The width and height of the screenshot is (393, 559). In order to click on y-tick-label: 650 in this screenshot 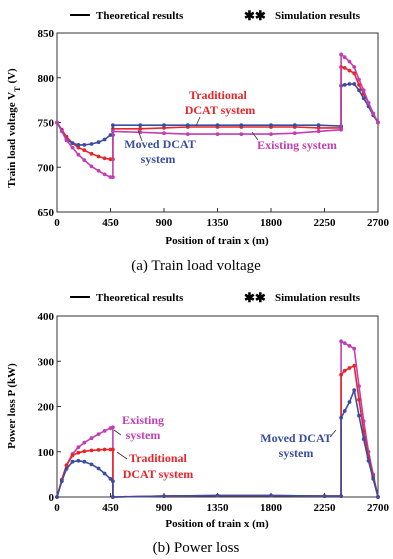, I will do `click(46, 213)`.